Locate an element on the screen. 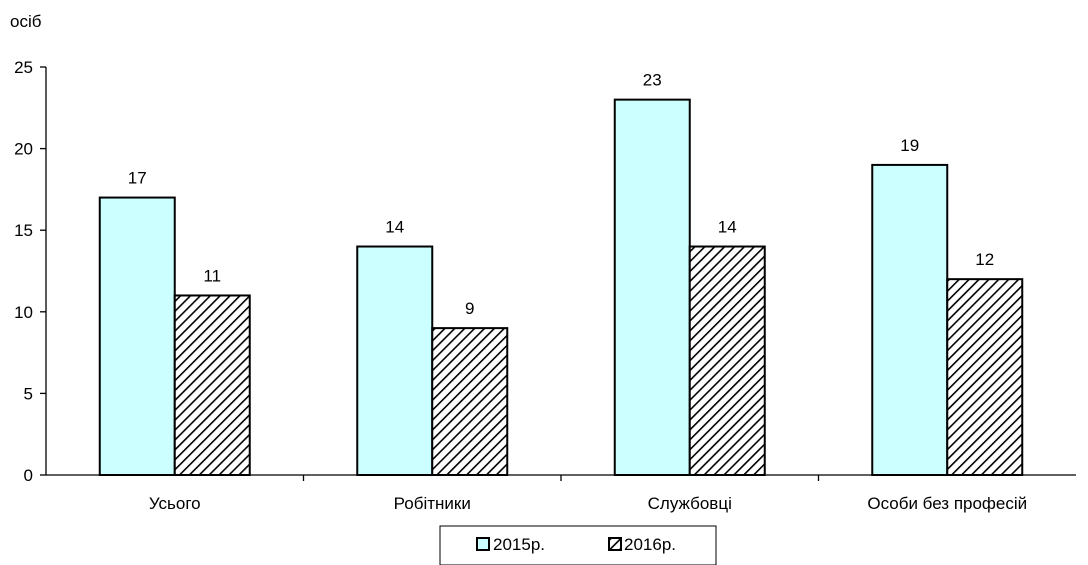  y-tick-label: 15 is located at coordinates (23, 230).